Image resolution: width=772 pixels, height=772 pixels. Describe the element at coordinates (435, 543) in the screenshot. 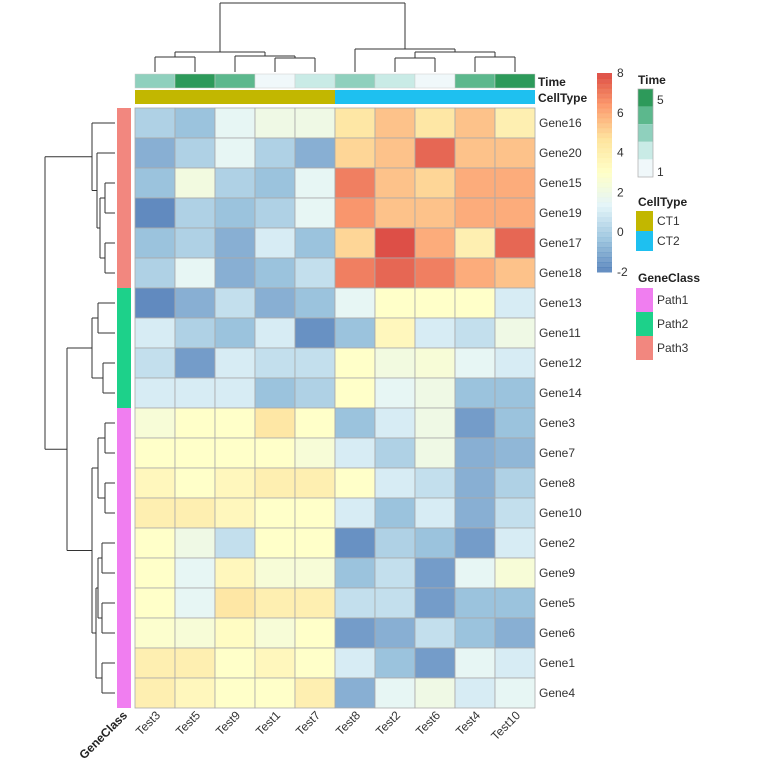

I see `heatmap-cell-Gene2-Test6` at that location.